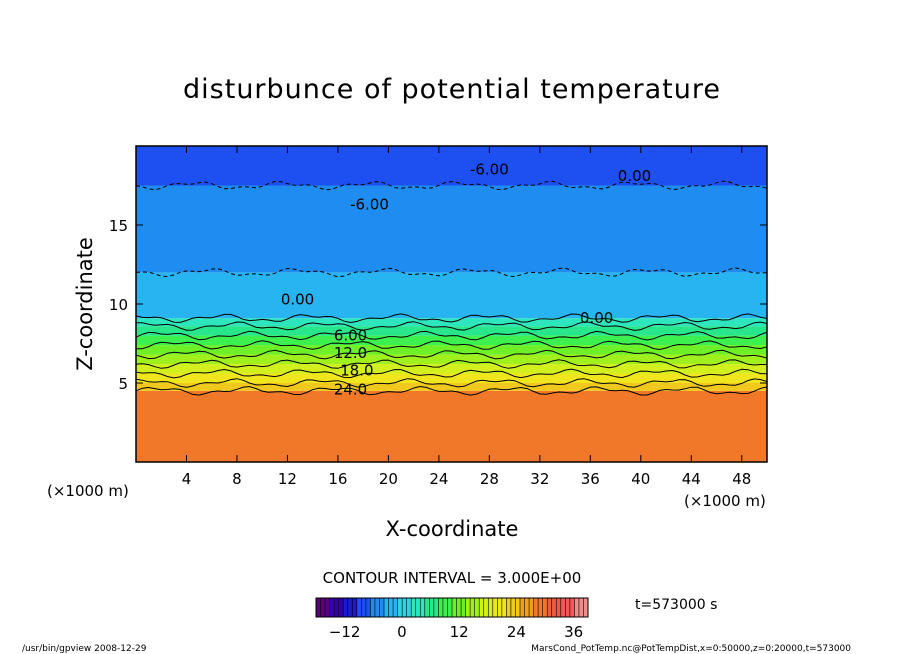 This screenshot has height=654, width=904. What do you see at coordinates (350, 336) in the screenshot?
I see `contour-label-5: 6.00` at bounding box center [350, 336].